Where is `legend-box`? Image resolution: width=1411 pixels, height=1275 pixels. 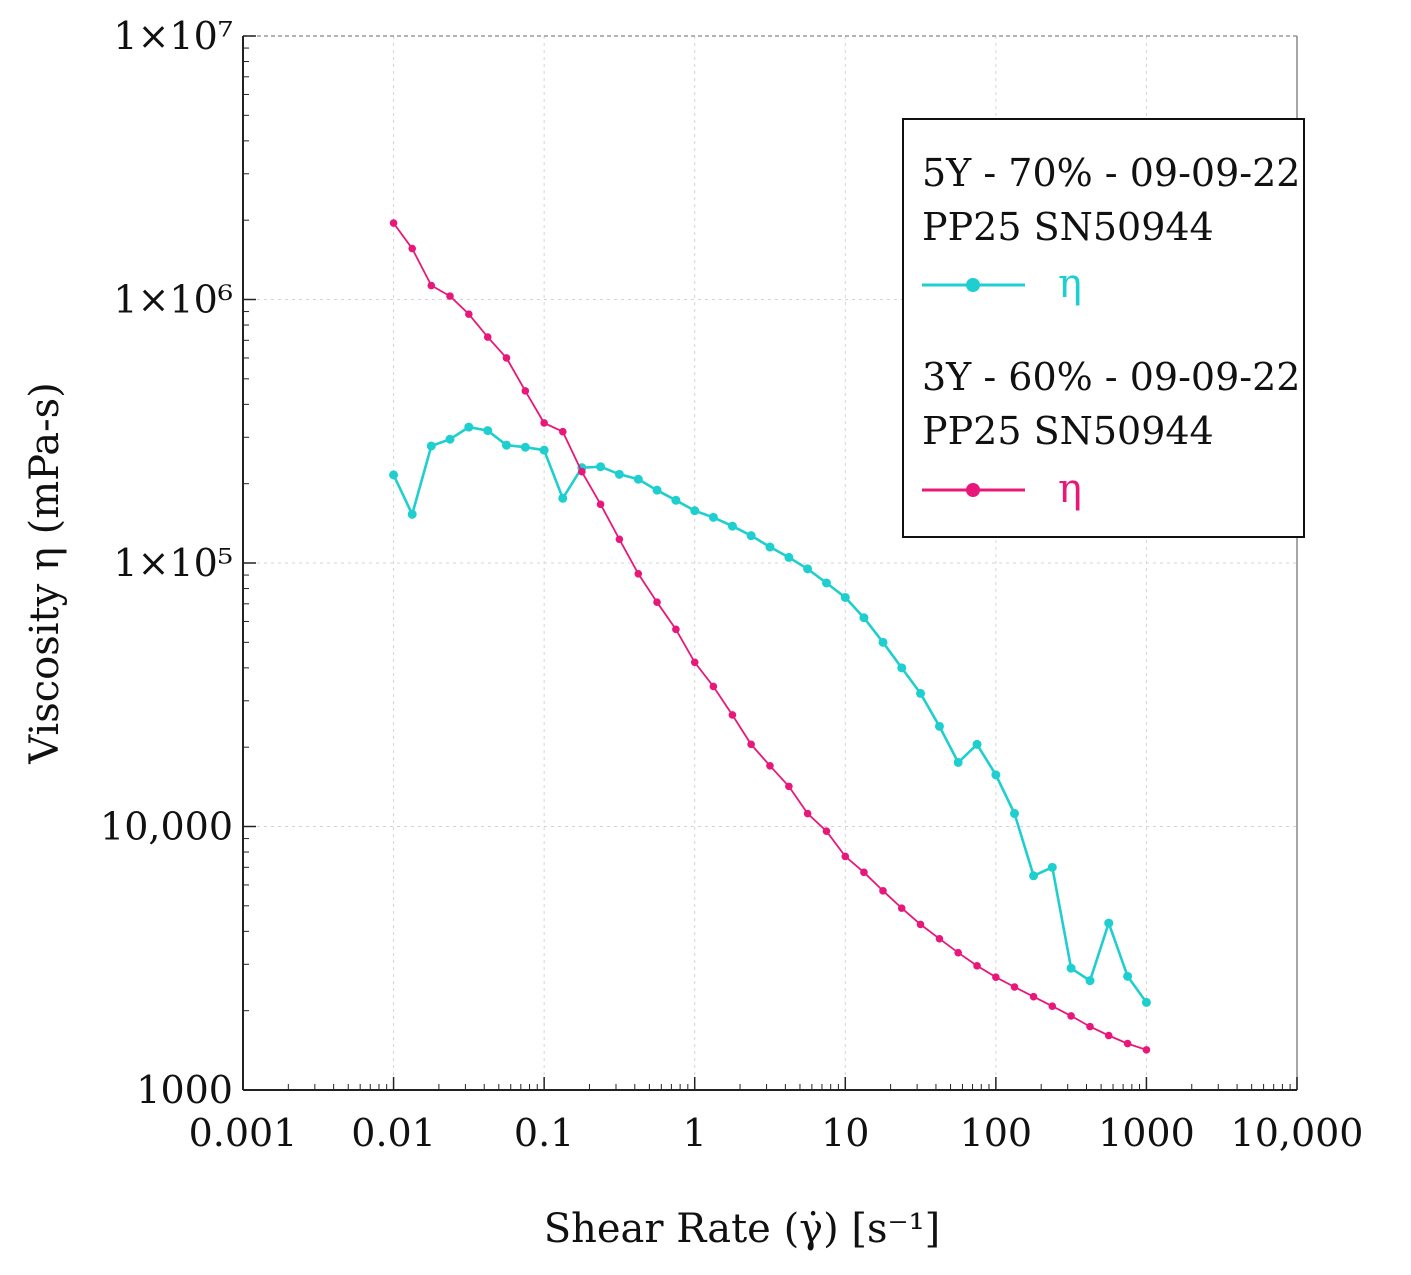 legend-box is located at coordinates (1103, 328).